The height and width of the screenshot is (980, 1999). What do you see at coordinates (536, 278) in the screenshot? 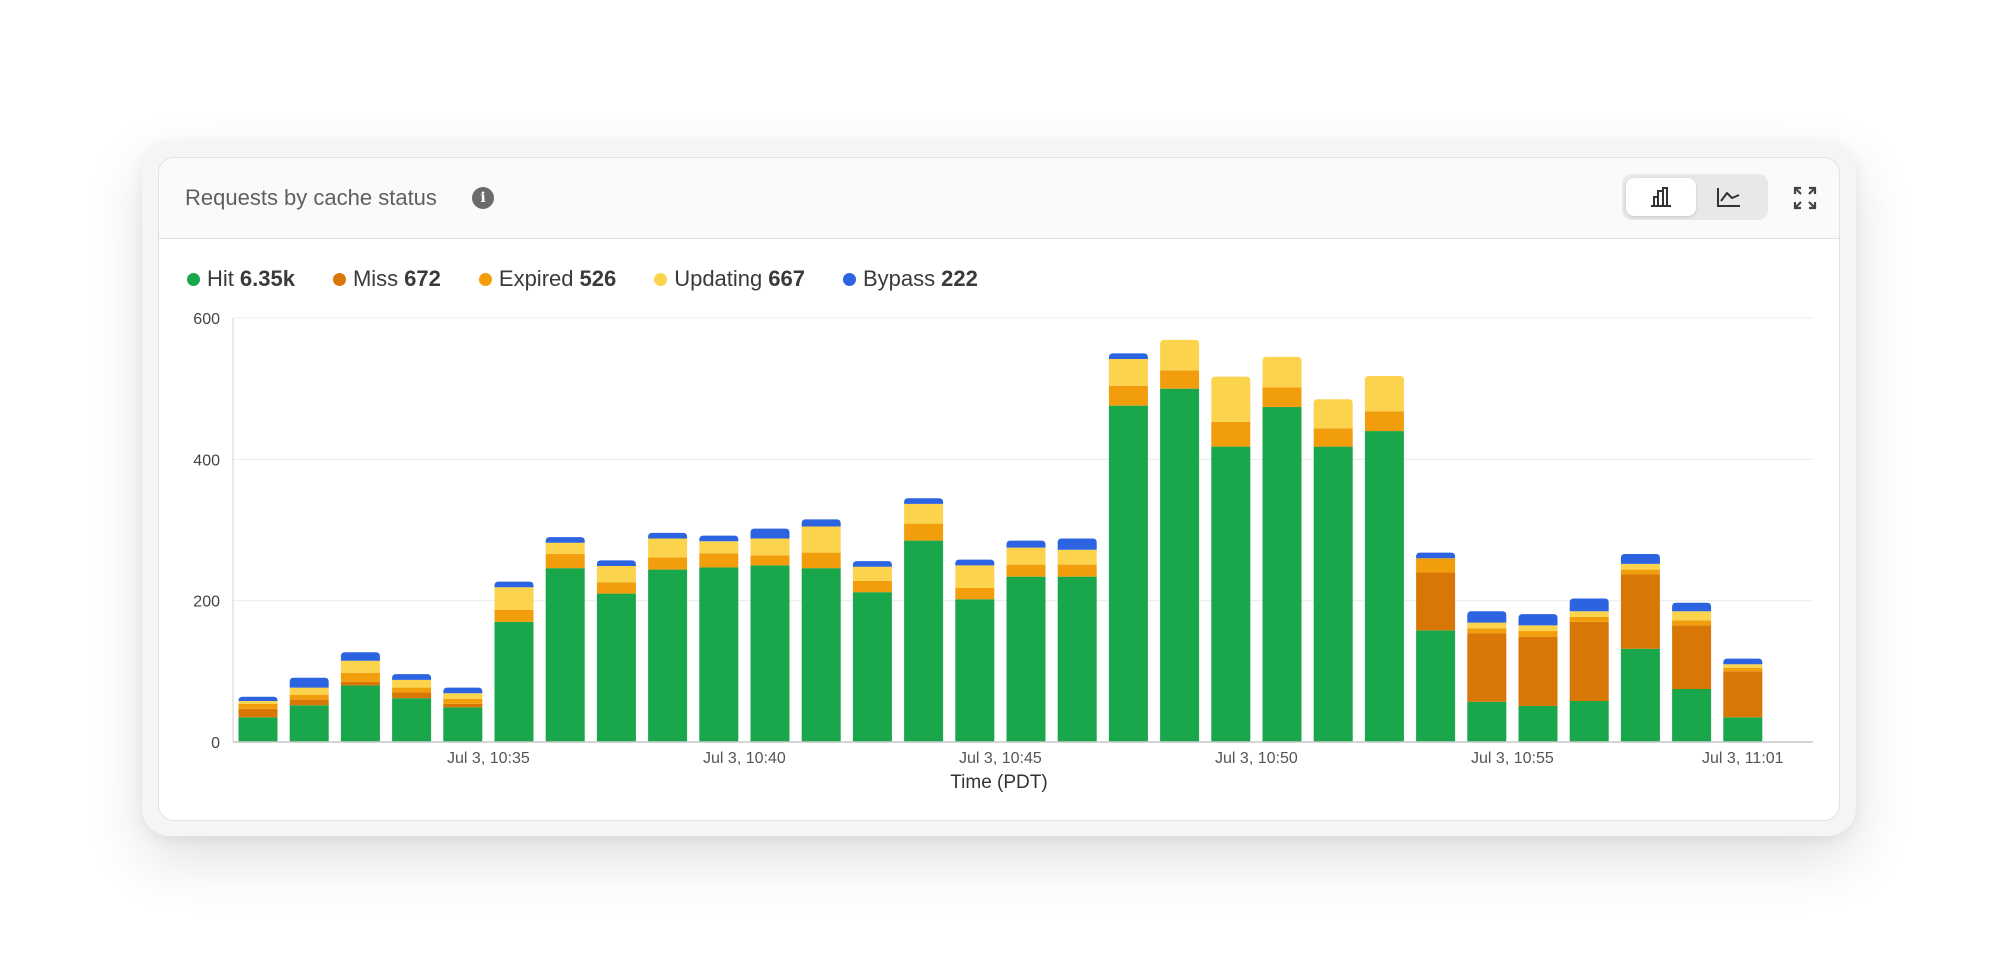
I see `legend-label: Expired` at bounding box center [536, 278].